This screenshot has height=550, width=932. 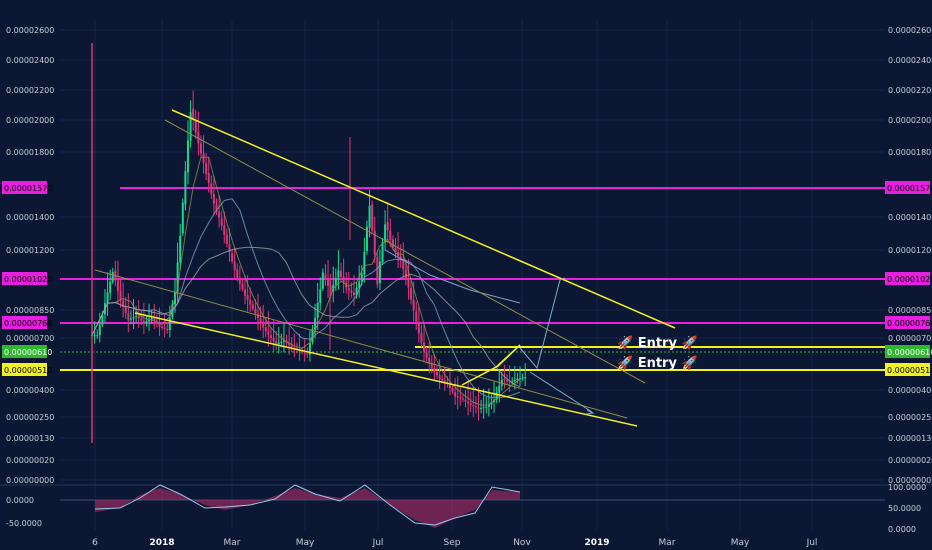 I want to click on price-tick-left: 0.00002000, so click(x=30, y=120).